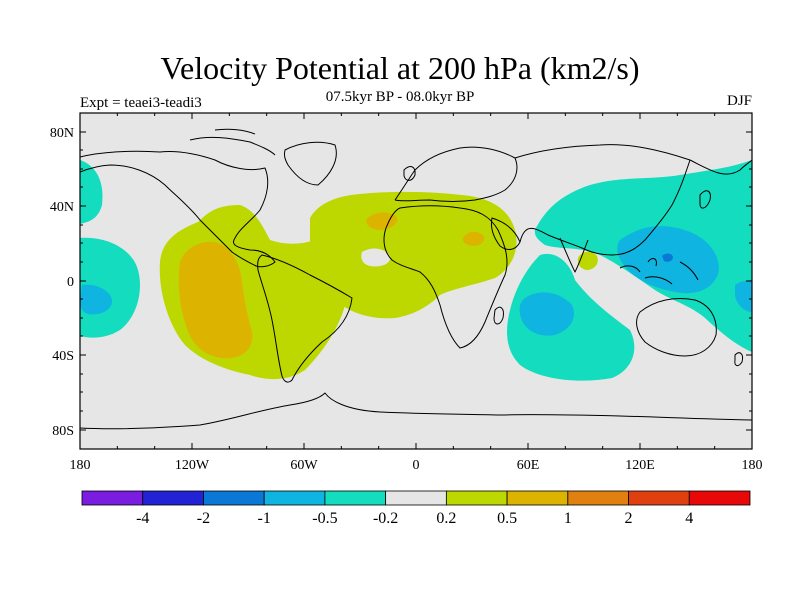 This screenshot has height=600, width=800. I want to click on chart-subtitle: 07.5kyr BP - 08.0kyr BP, so click(400, 97).